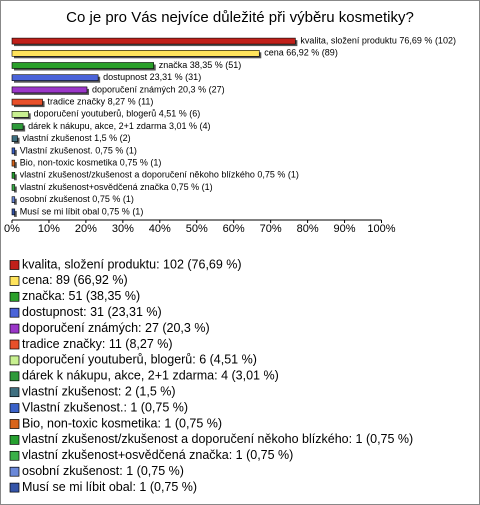  What do you see at coordinates (308, 229) in the screenshot?
I see `x-tick-label: 80%` at bounding box center [308, 229].